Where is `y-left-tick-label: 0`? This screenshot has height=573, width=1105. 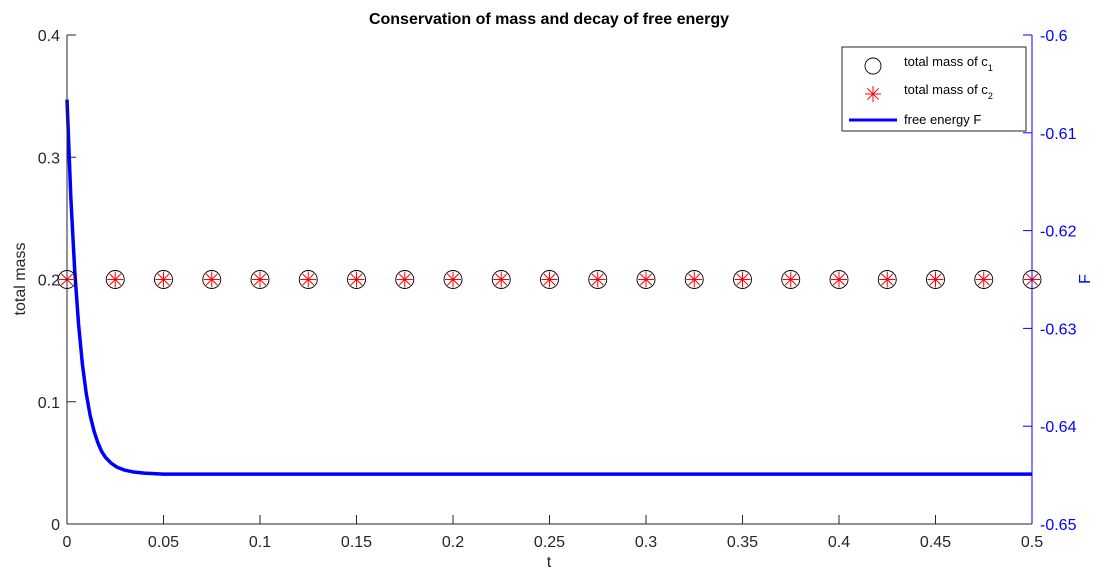
y-left-tick-label: 0 is located at coordinates (55, 525).